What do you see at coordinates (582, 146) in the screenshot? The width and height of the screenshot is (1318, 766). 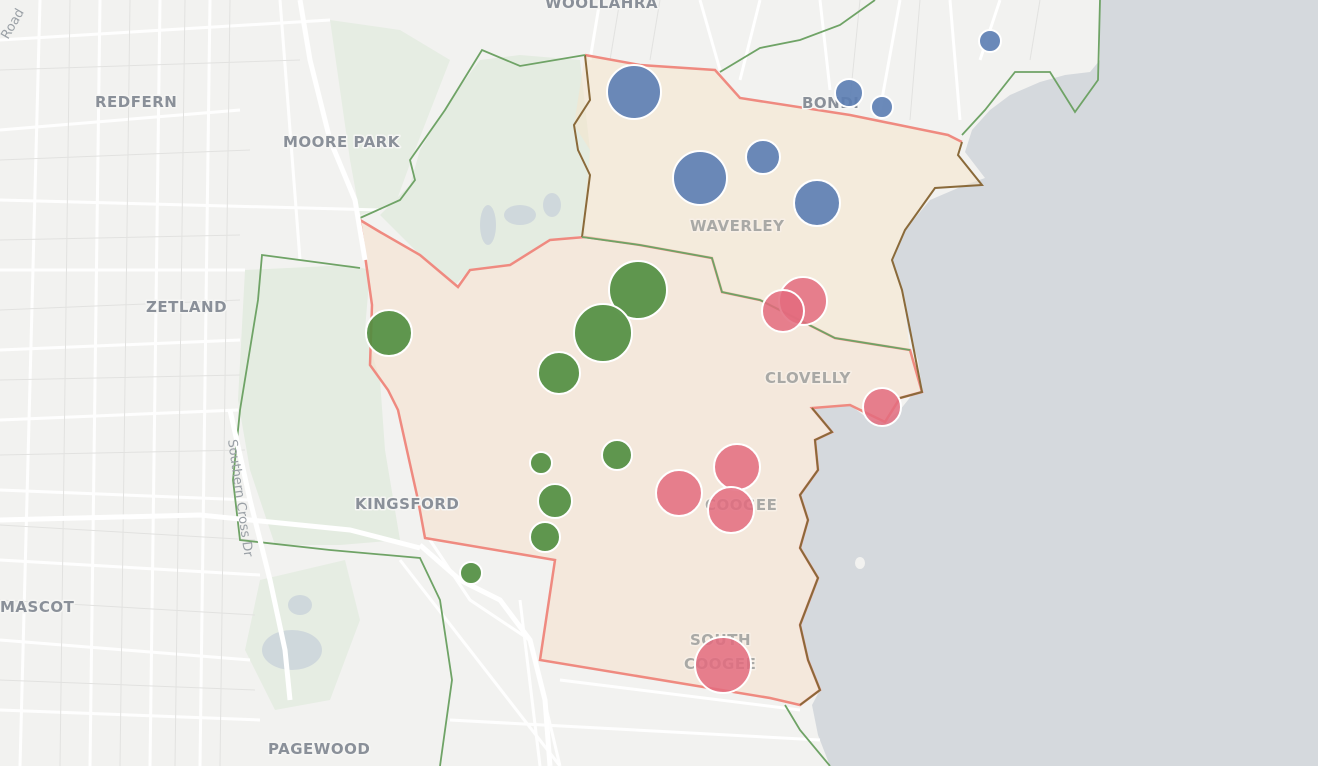 I see `waverley-west-border` at bounding box center [582, 146].